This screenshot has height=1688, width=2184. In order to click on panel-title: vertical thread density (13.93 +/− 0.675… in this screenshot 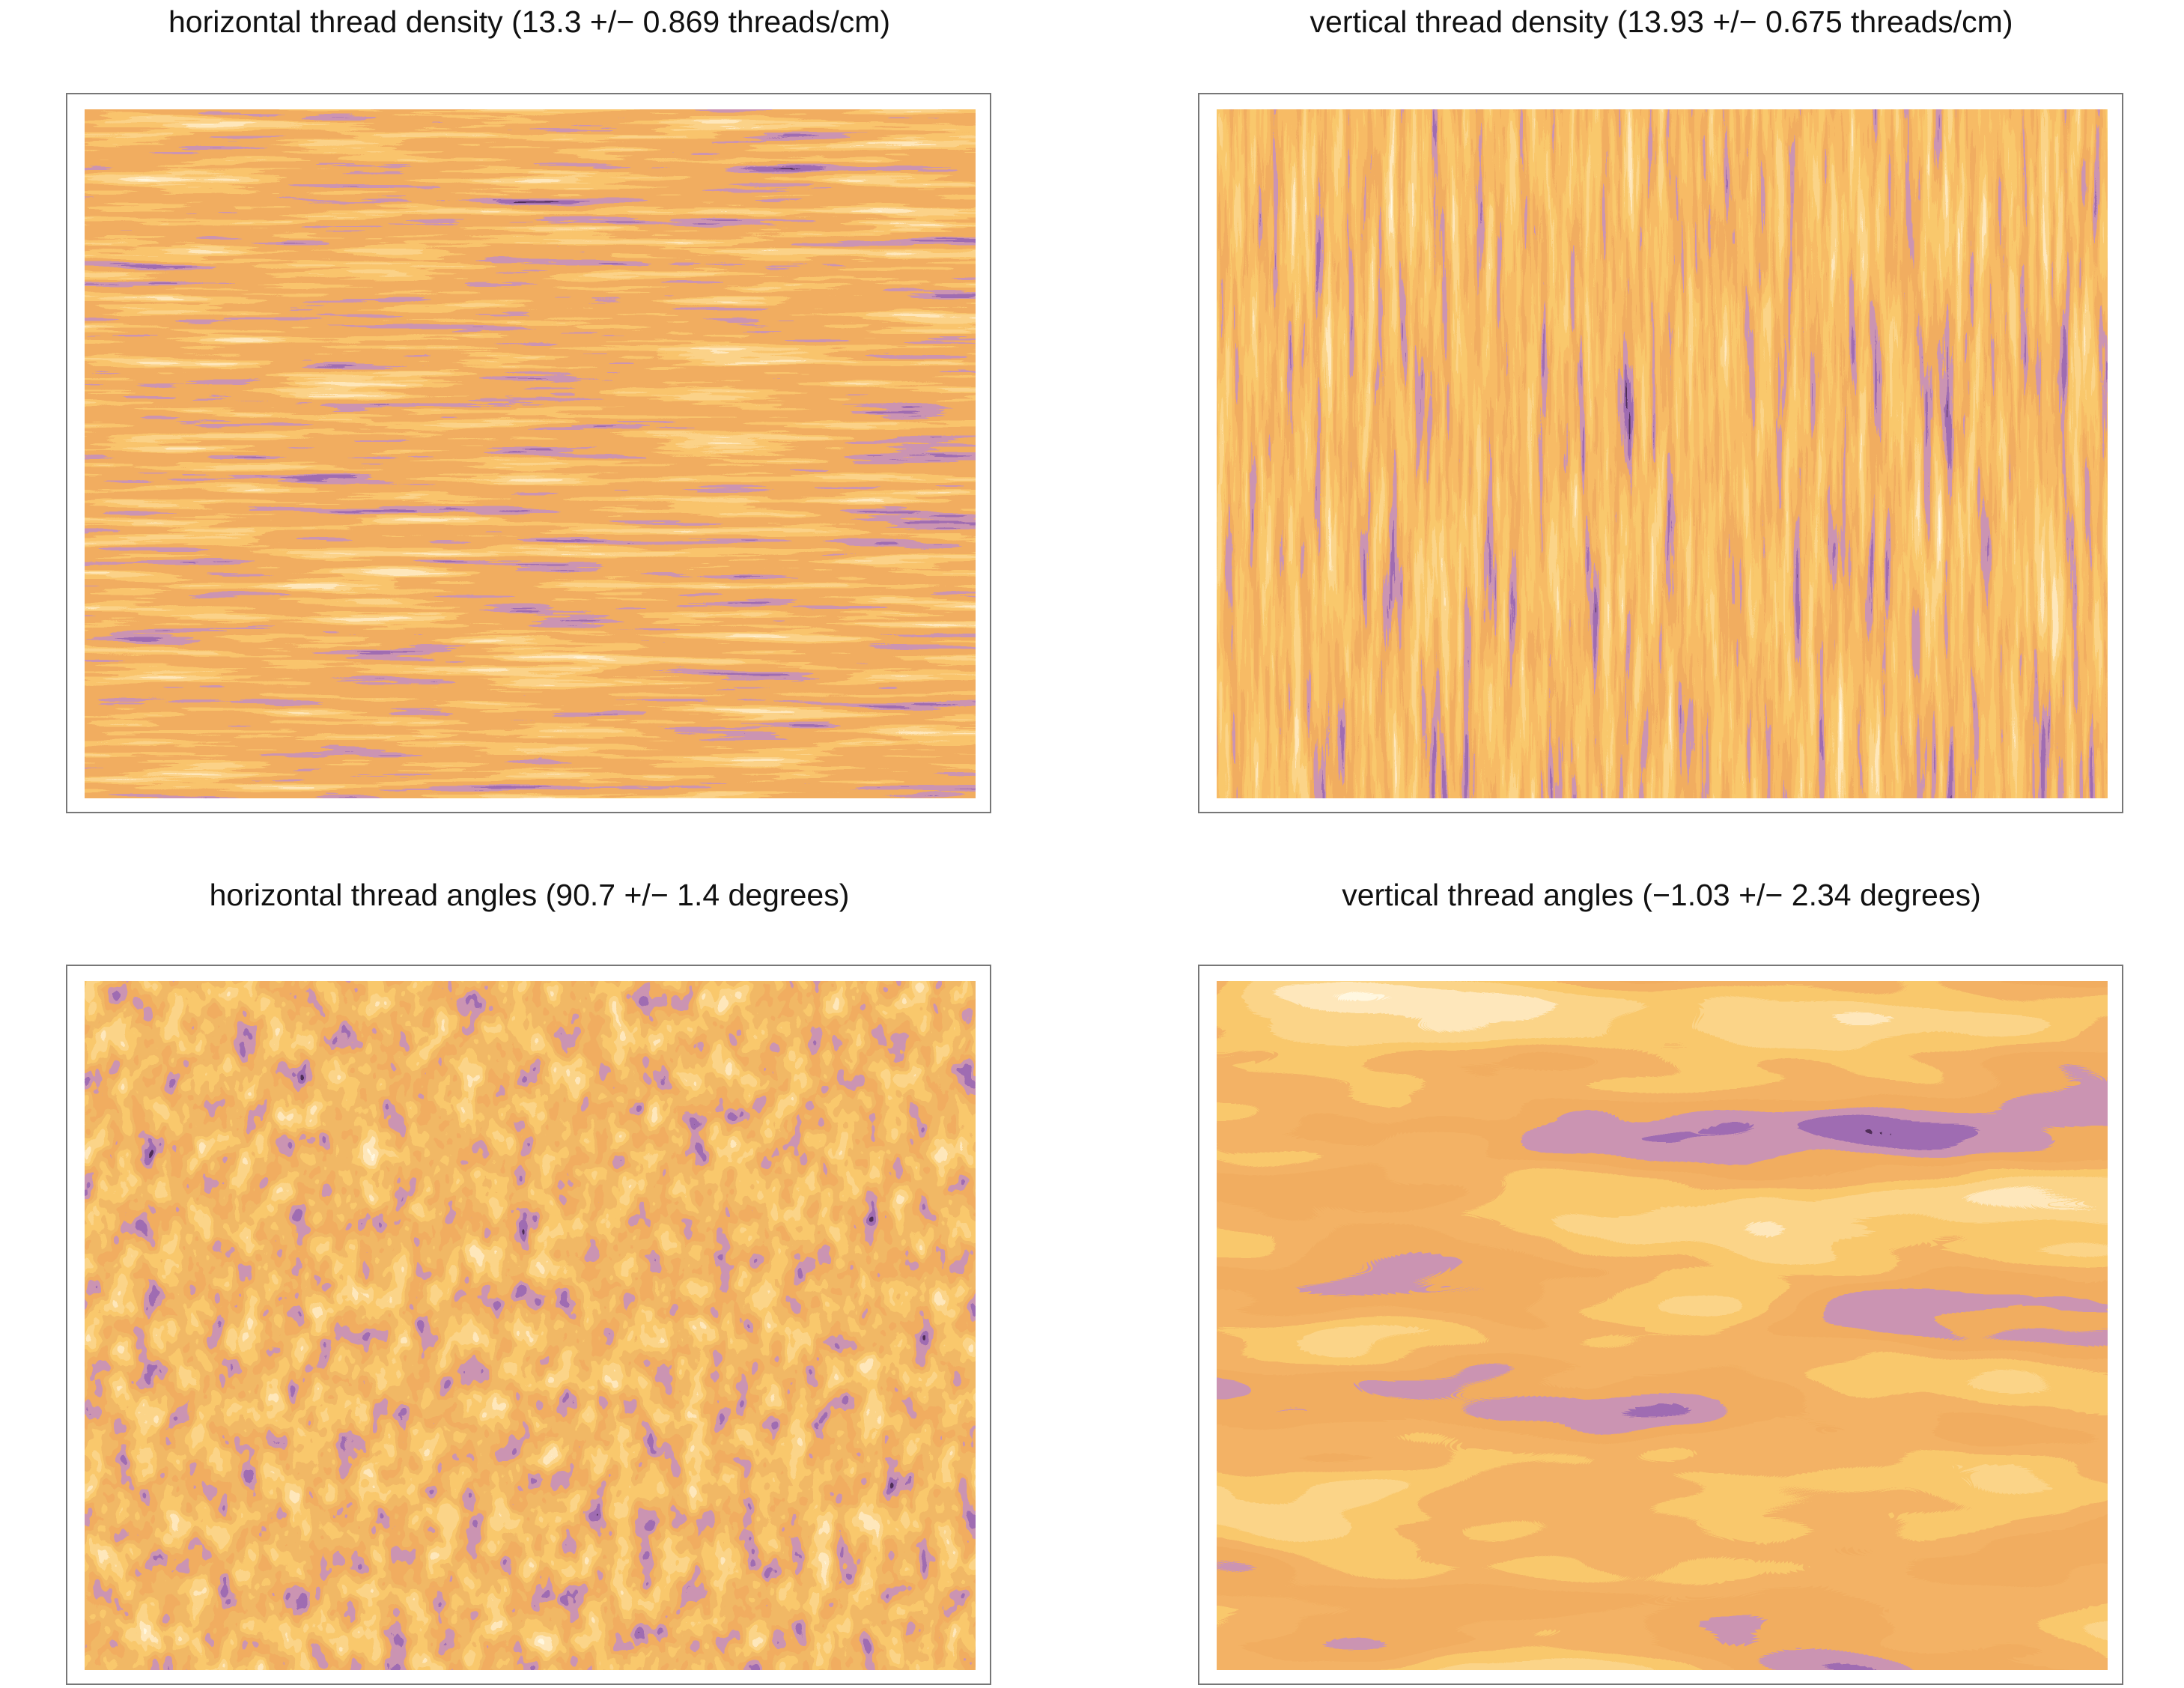, I will do `click(1661, 21)`.